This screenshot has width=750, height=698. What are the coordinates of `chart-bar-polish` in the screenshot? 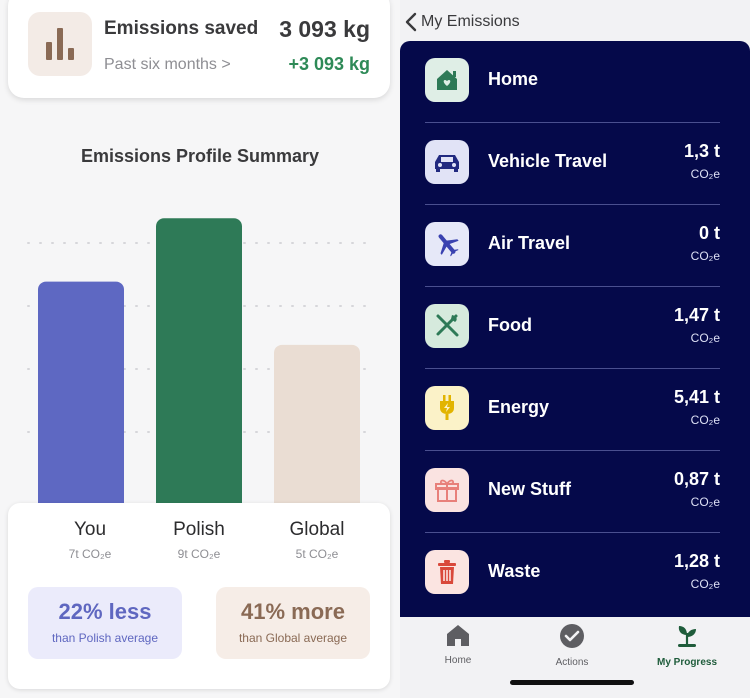 It's located at (199, 364).